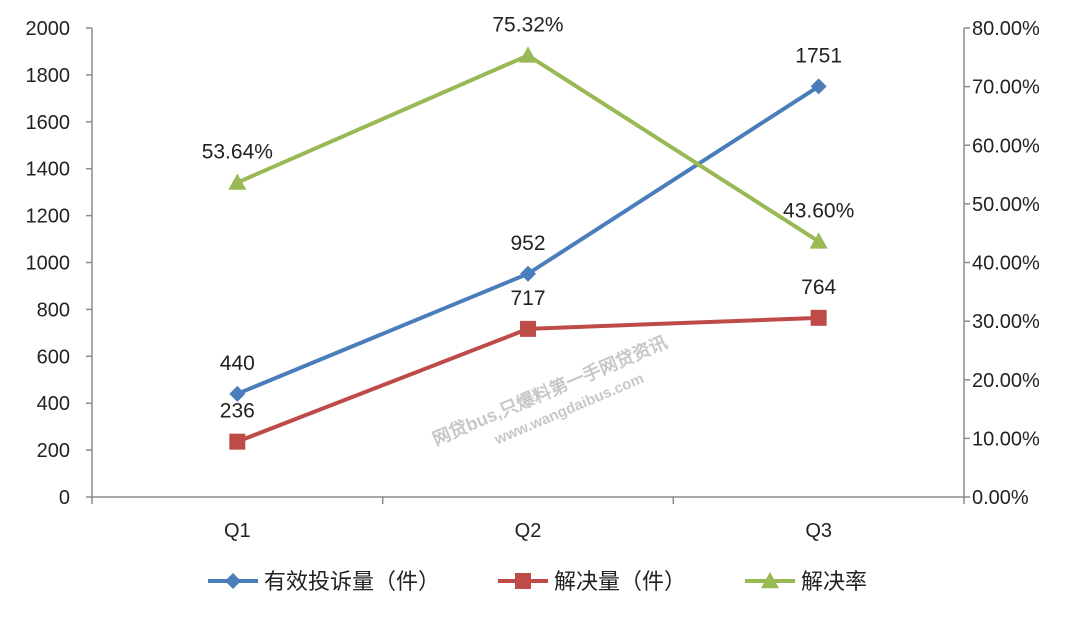 This screenshot has width=1080, height=622. I want to click on y-left-tick-label: 1000, so click(48, 264).